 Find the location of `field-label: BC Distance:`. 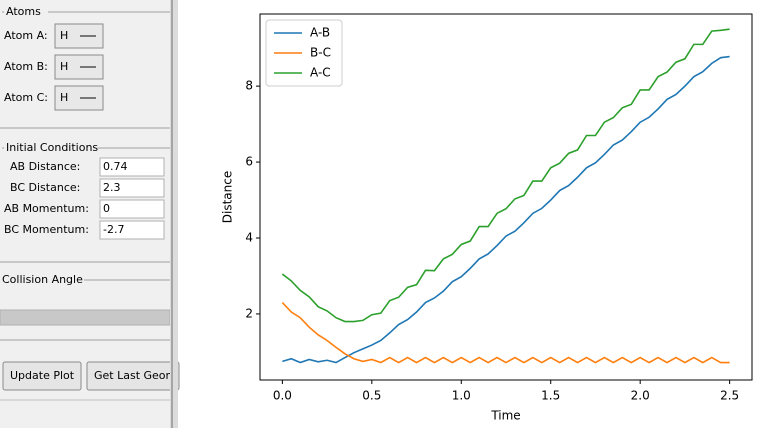

field-label: BC Distance: is located at coordinates (45, 187).